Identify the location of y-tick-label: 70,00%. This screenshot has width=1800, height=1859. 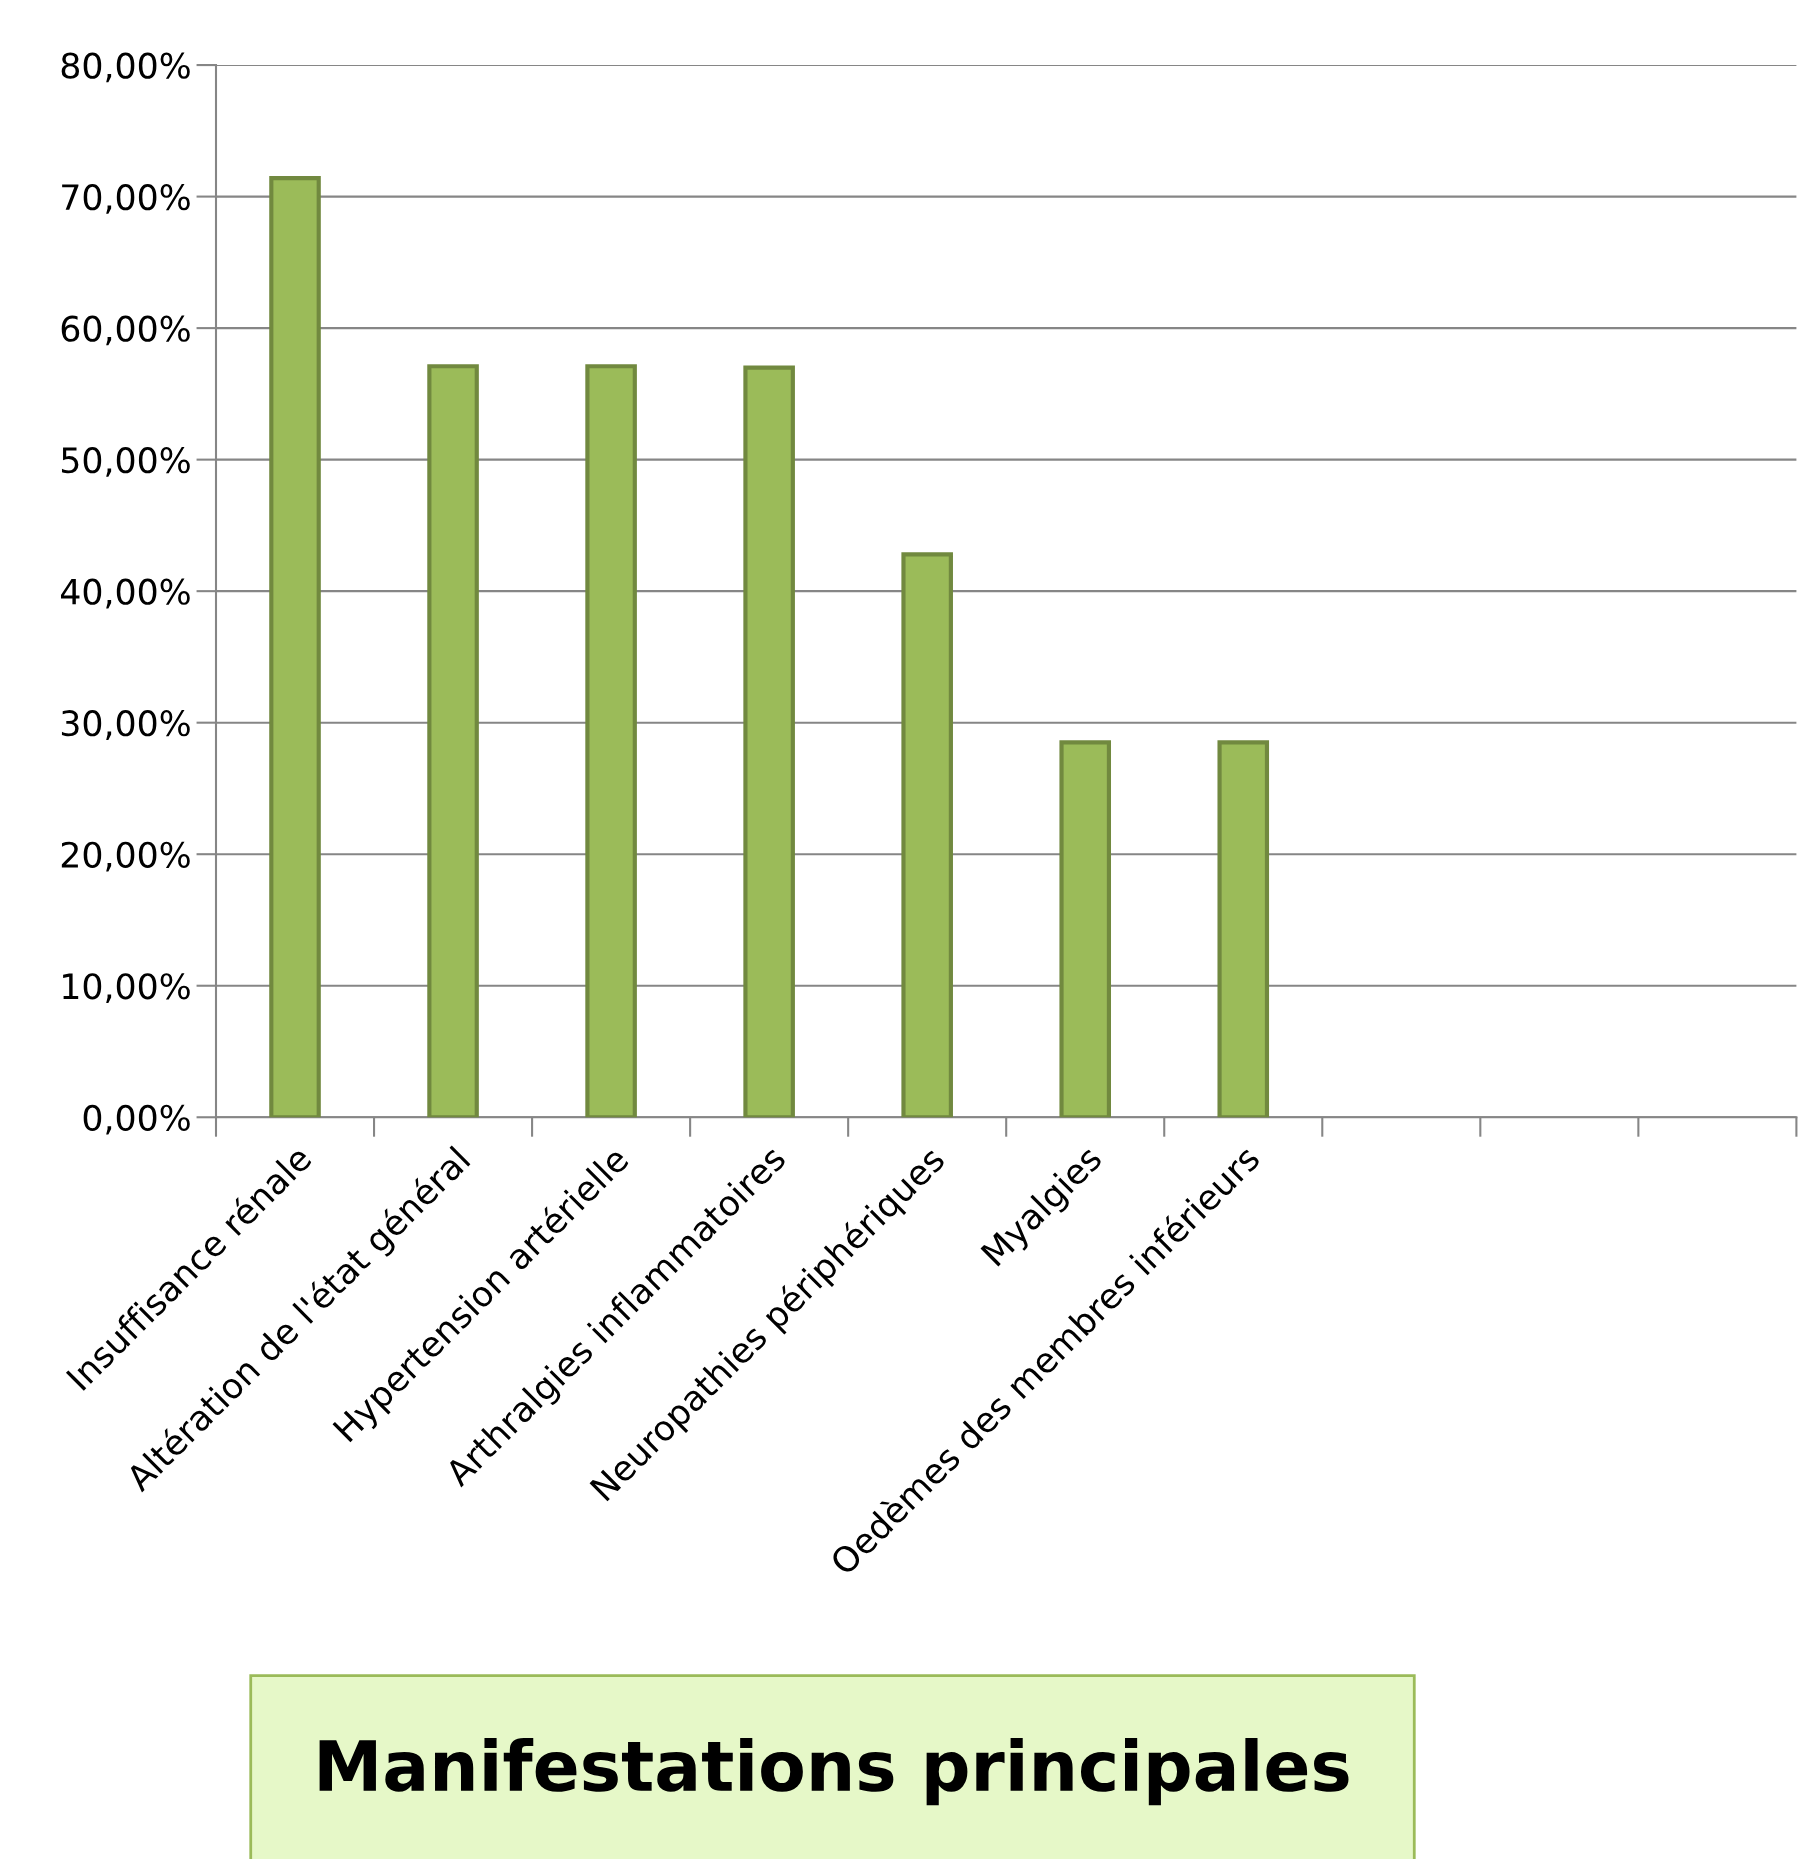
(126, 199).